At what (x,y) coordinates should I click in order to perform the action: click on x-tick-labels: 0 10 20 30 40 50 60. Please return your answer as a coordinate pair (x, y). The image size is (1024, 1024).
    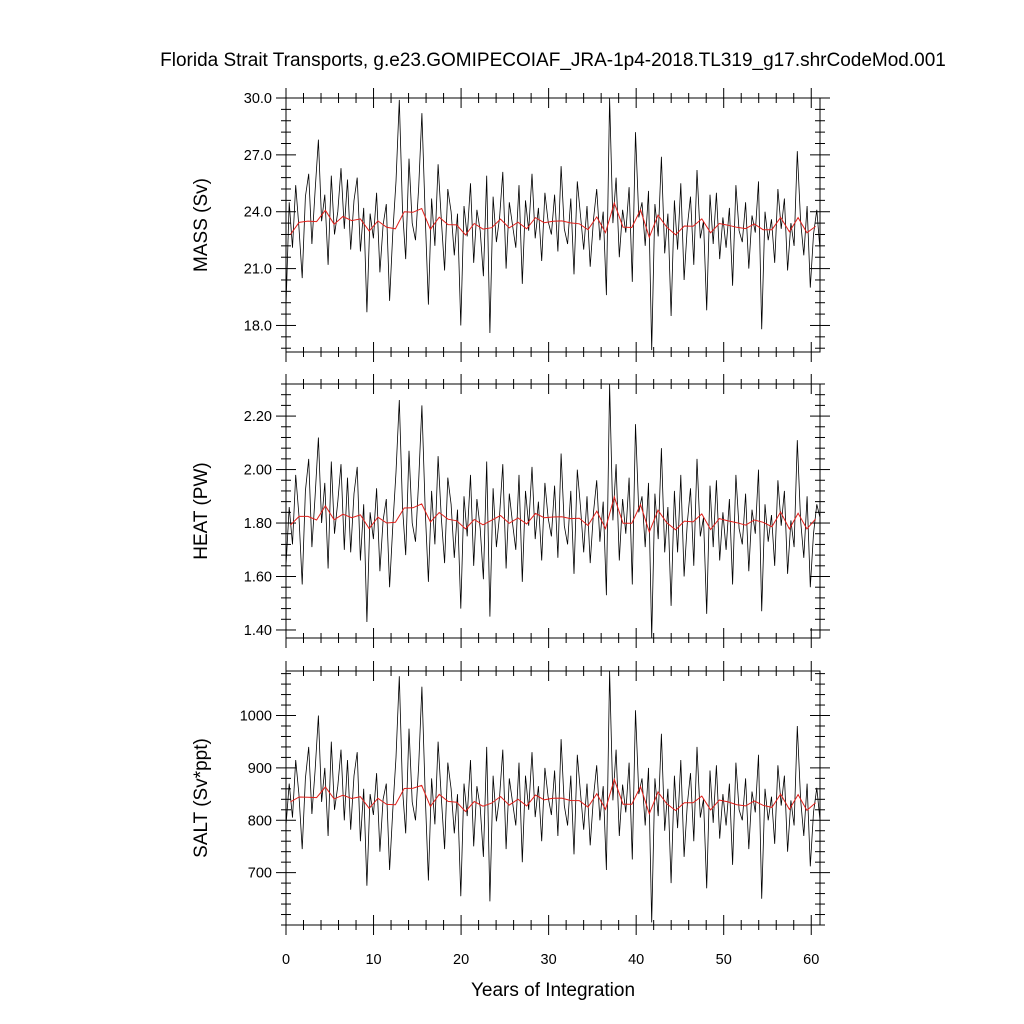
    Looking at the image, I should click on (550, 960).